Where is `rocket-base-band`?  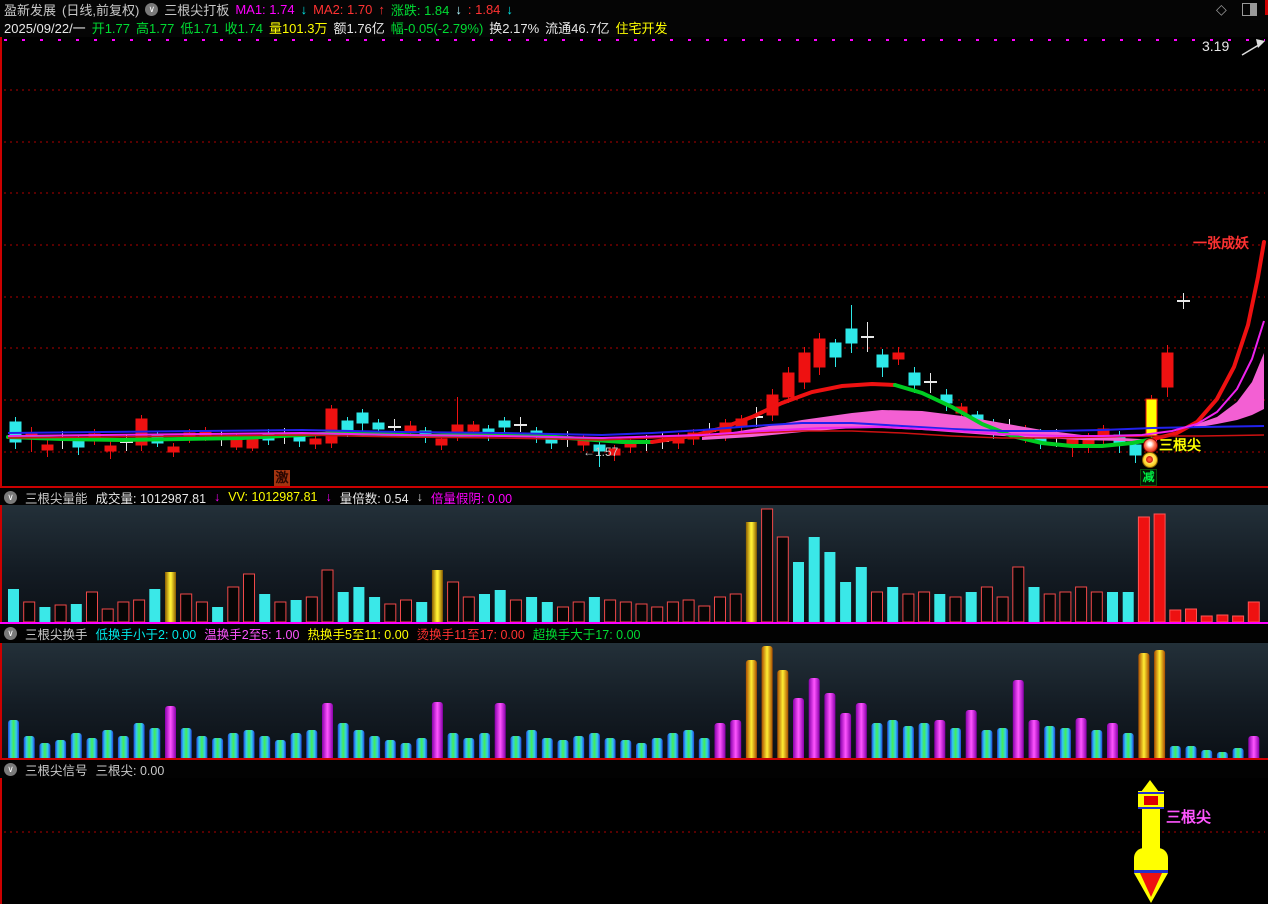
rocket-base-band is located at coordinates (1151, 871).